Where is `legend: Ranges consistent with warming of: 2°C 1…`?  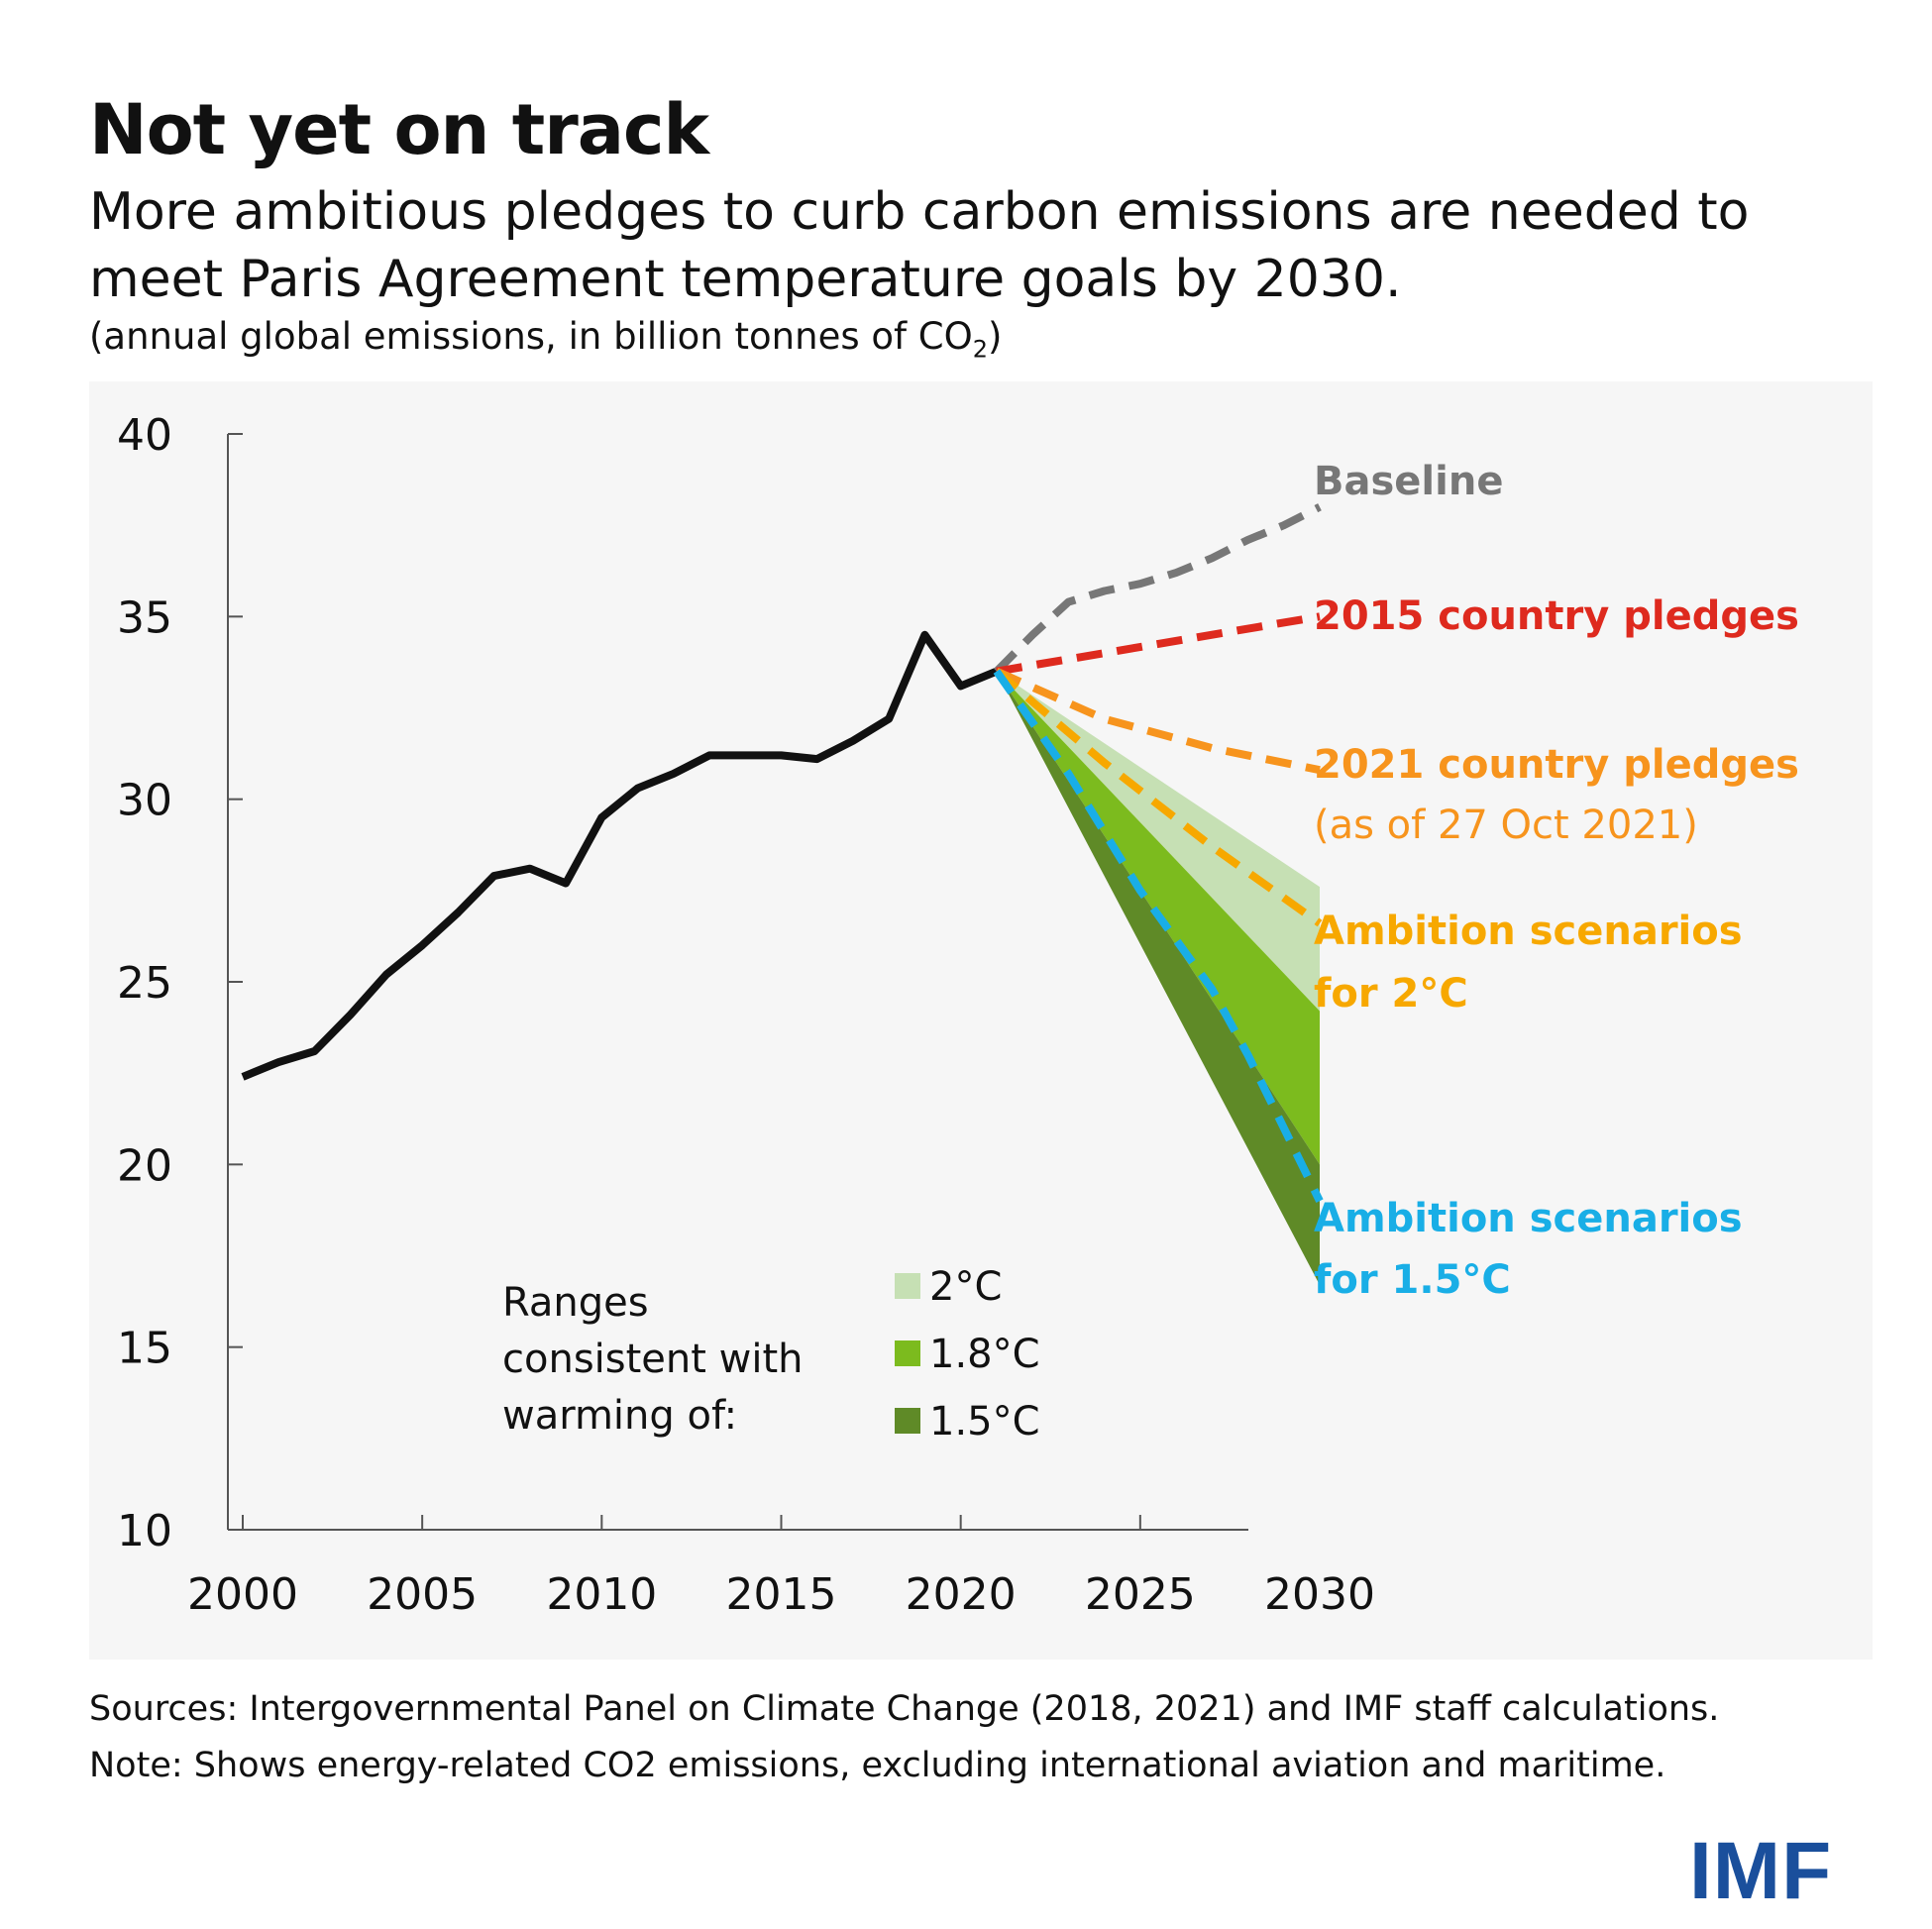 legend: Ranges consistent with warming of: 2°C 1… is located at coordinates (771, 1354).